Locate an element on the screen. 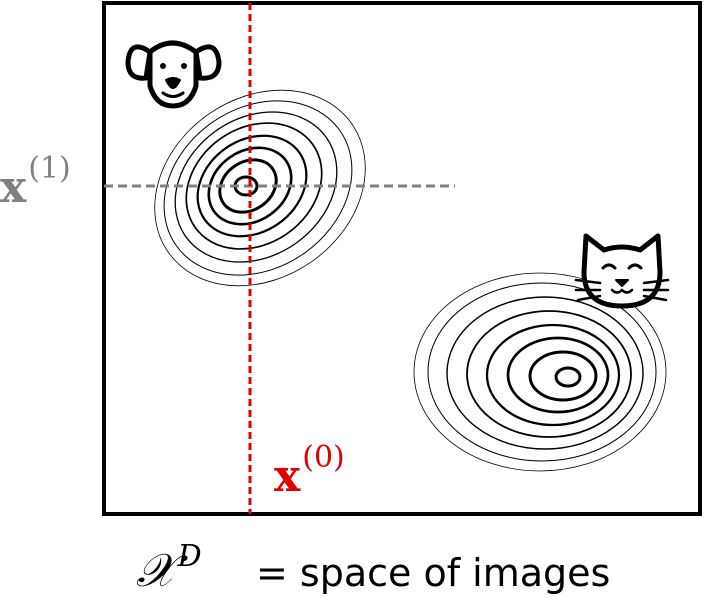 The width and height of the screenshot is (704, 597). caption-text: = space of images is located at coordinates (433, 573).